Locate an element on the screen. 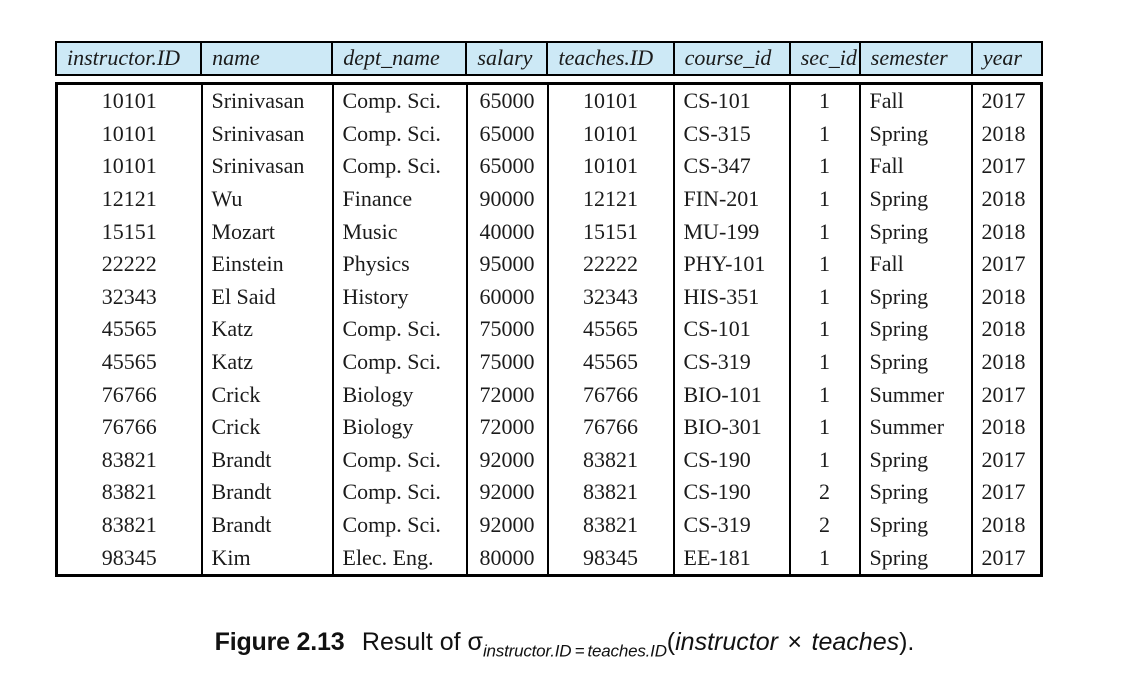 The width and height of the screenshot is (1129, 694). cell-instructor-id: 15151 is located at coordinates (129, 231).